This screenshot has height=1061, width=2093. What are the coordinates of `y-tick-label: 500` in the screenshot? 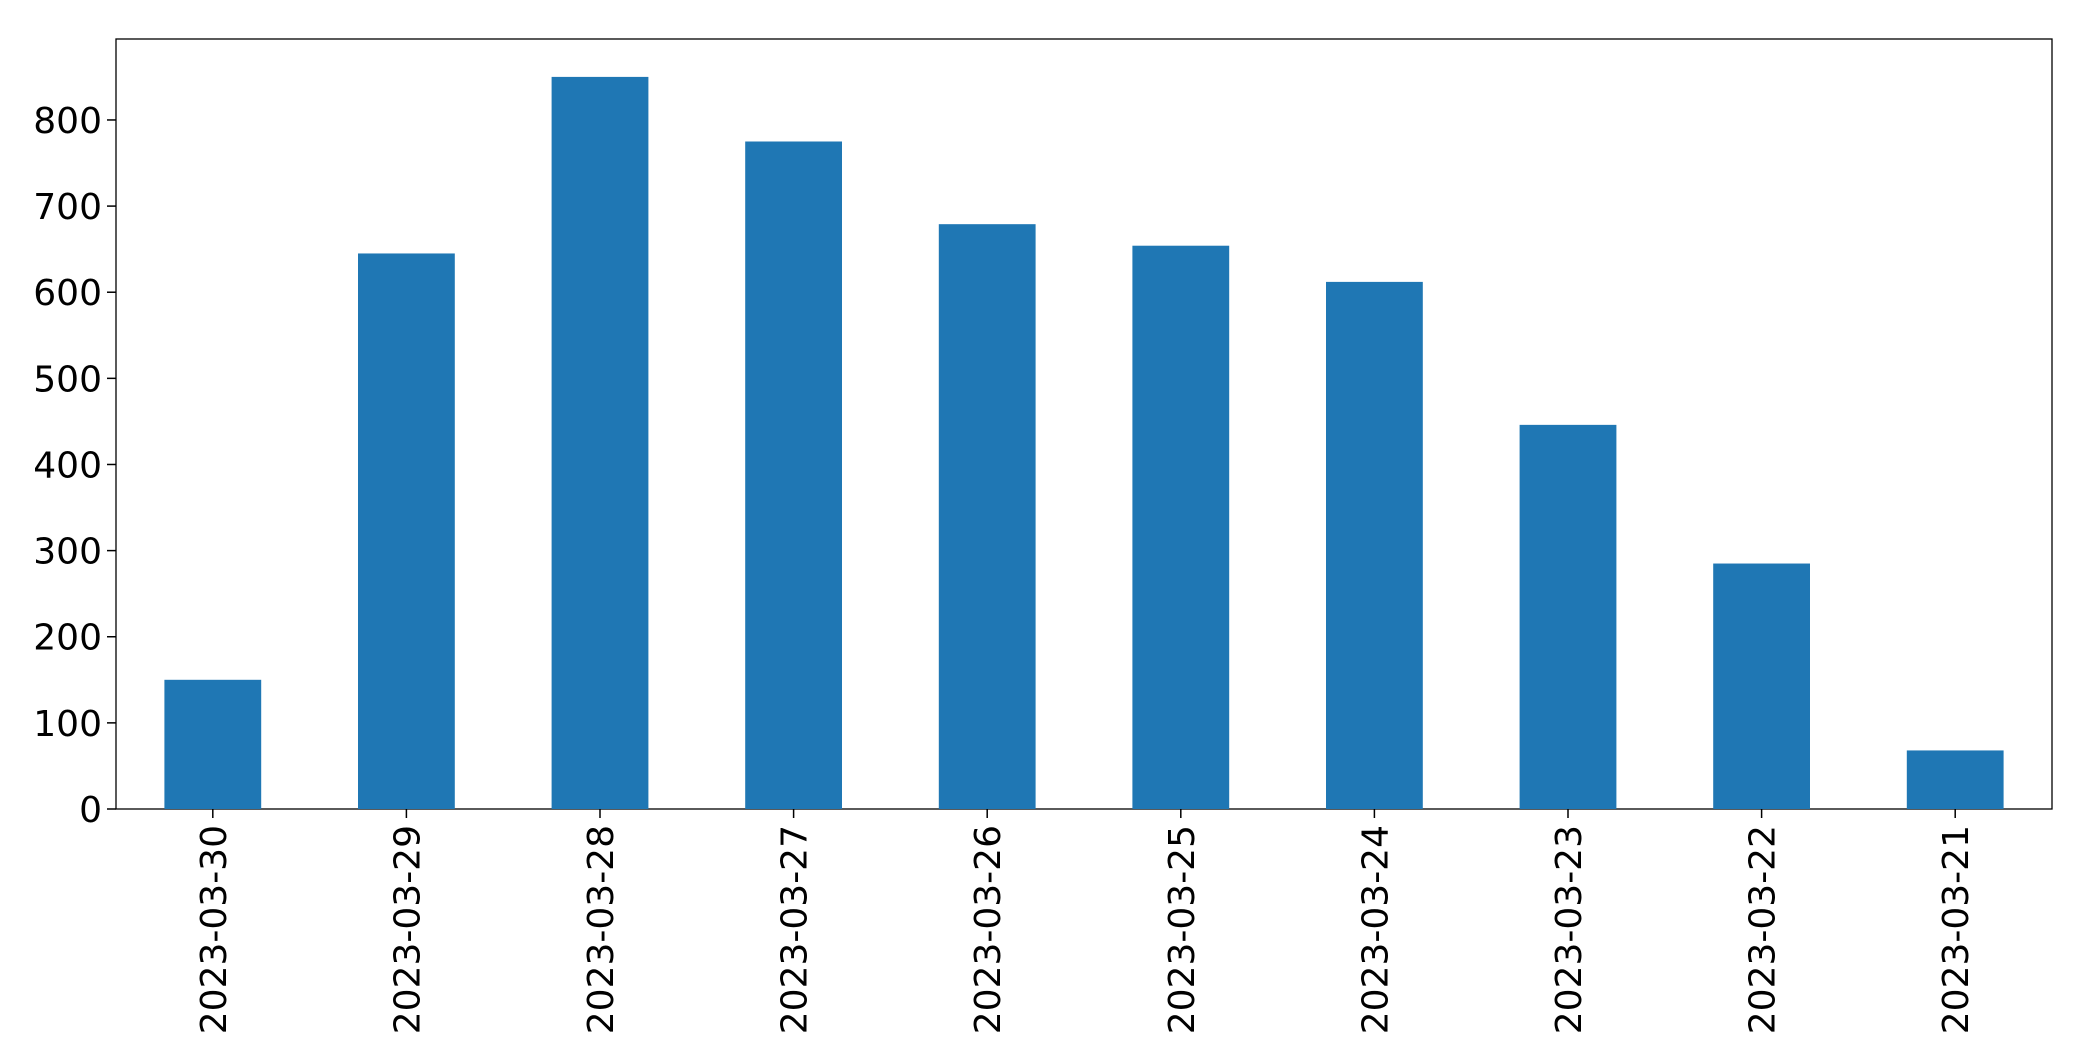 It's located at (67, 379).